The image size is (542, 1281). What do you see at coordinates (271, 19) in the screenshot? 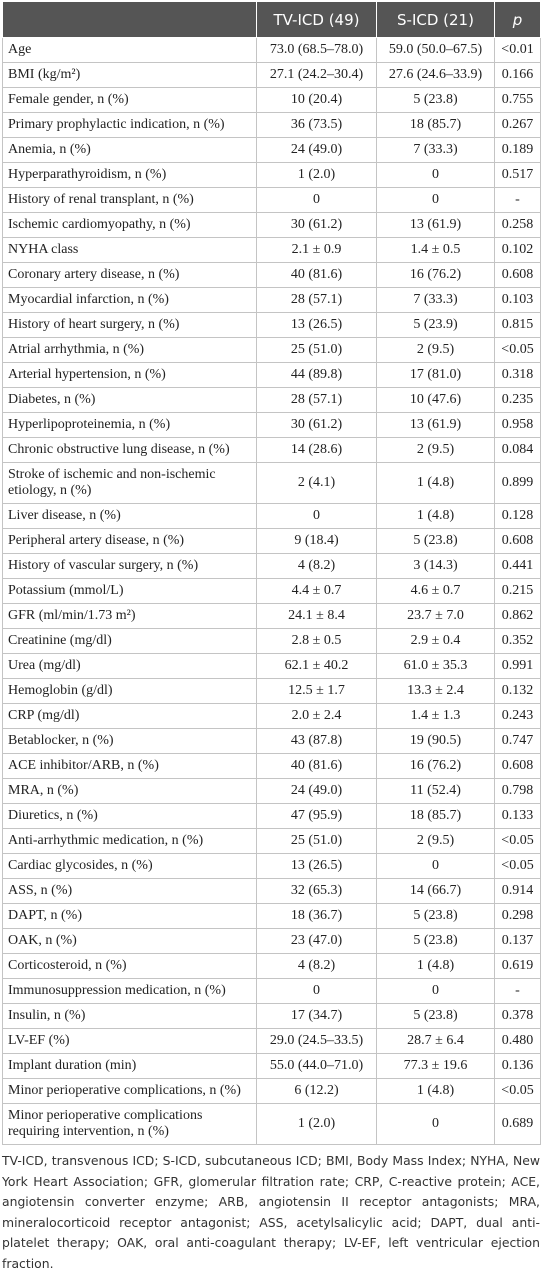
I see `header-row: TV-ICD (49) S-ICD (21) p` at bounding box center [271, 19].